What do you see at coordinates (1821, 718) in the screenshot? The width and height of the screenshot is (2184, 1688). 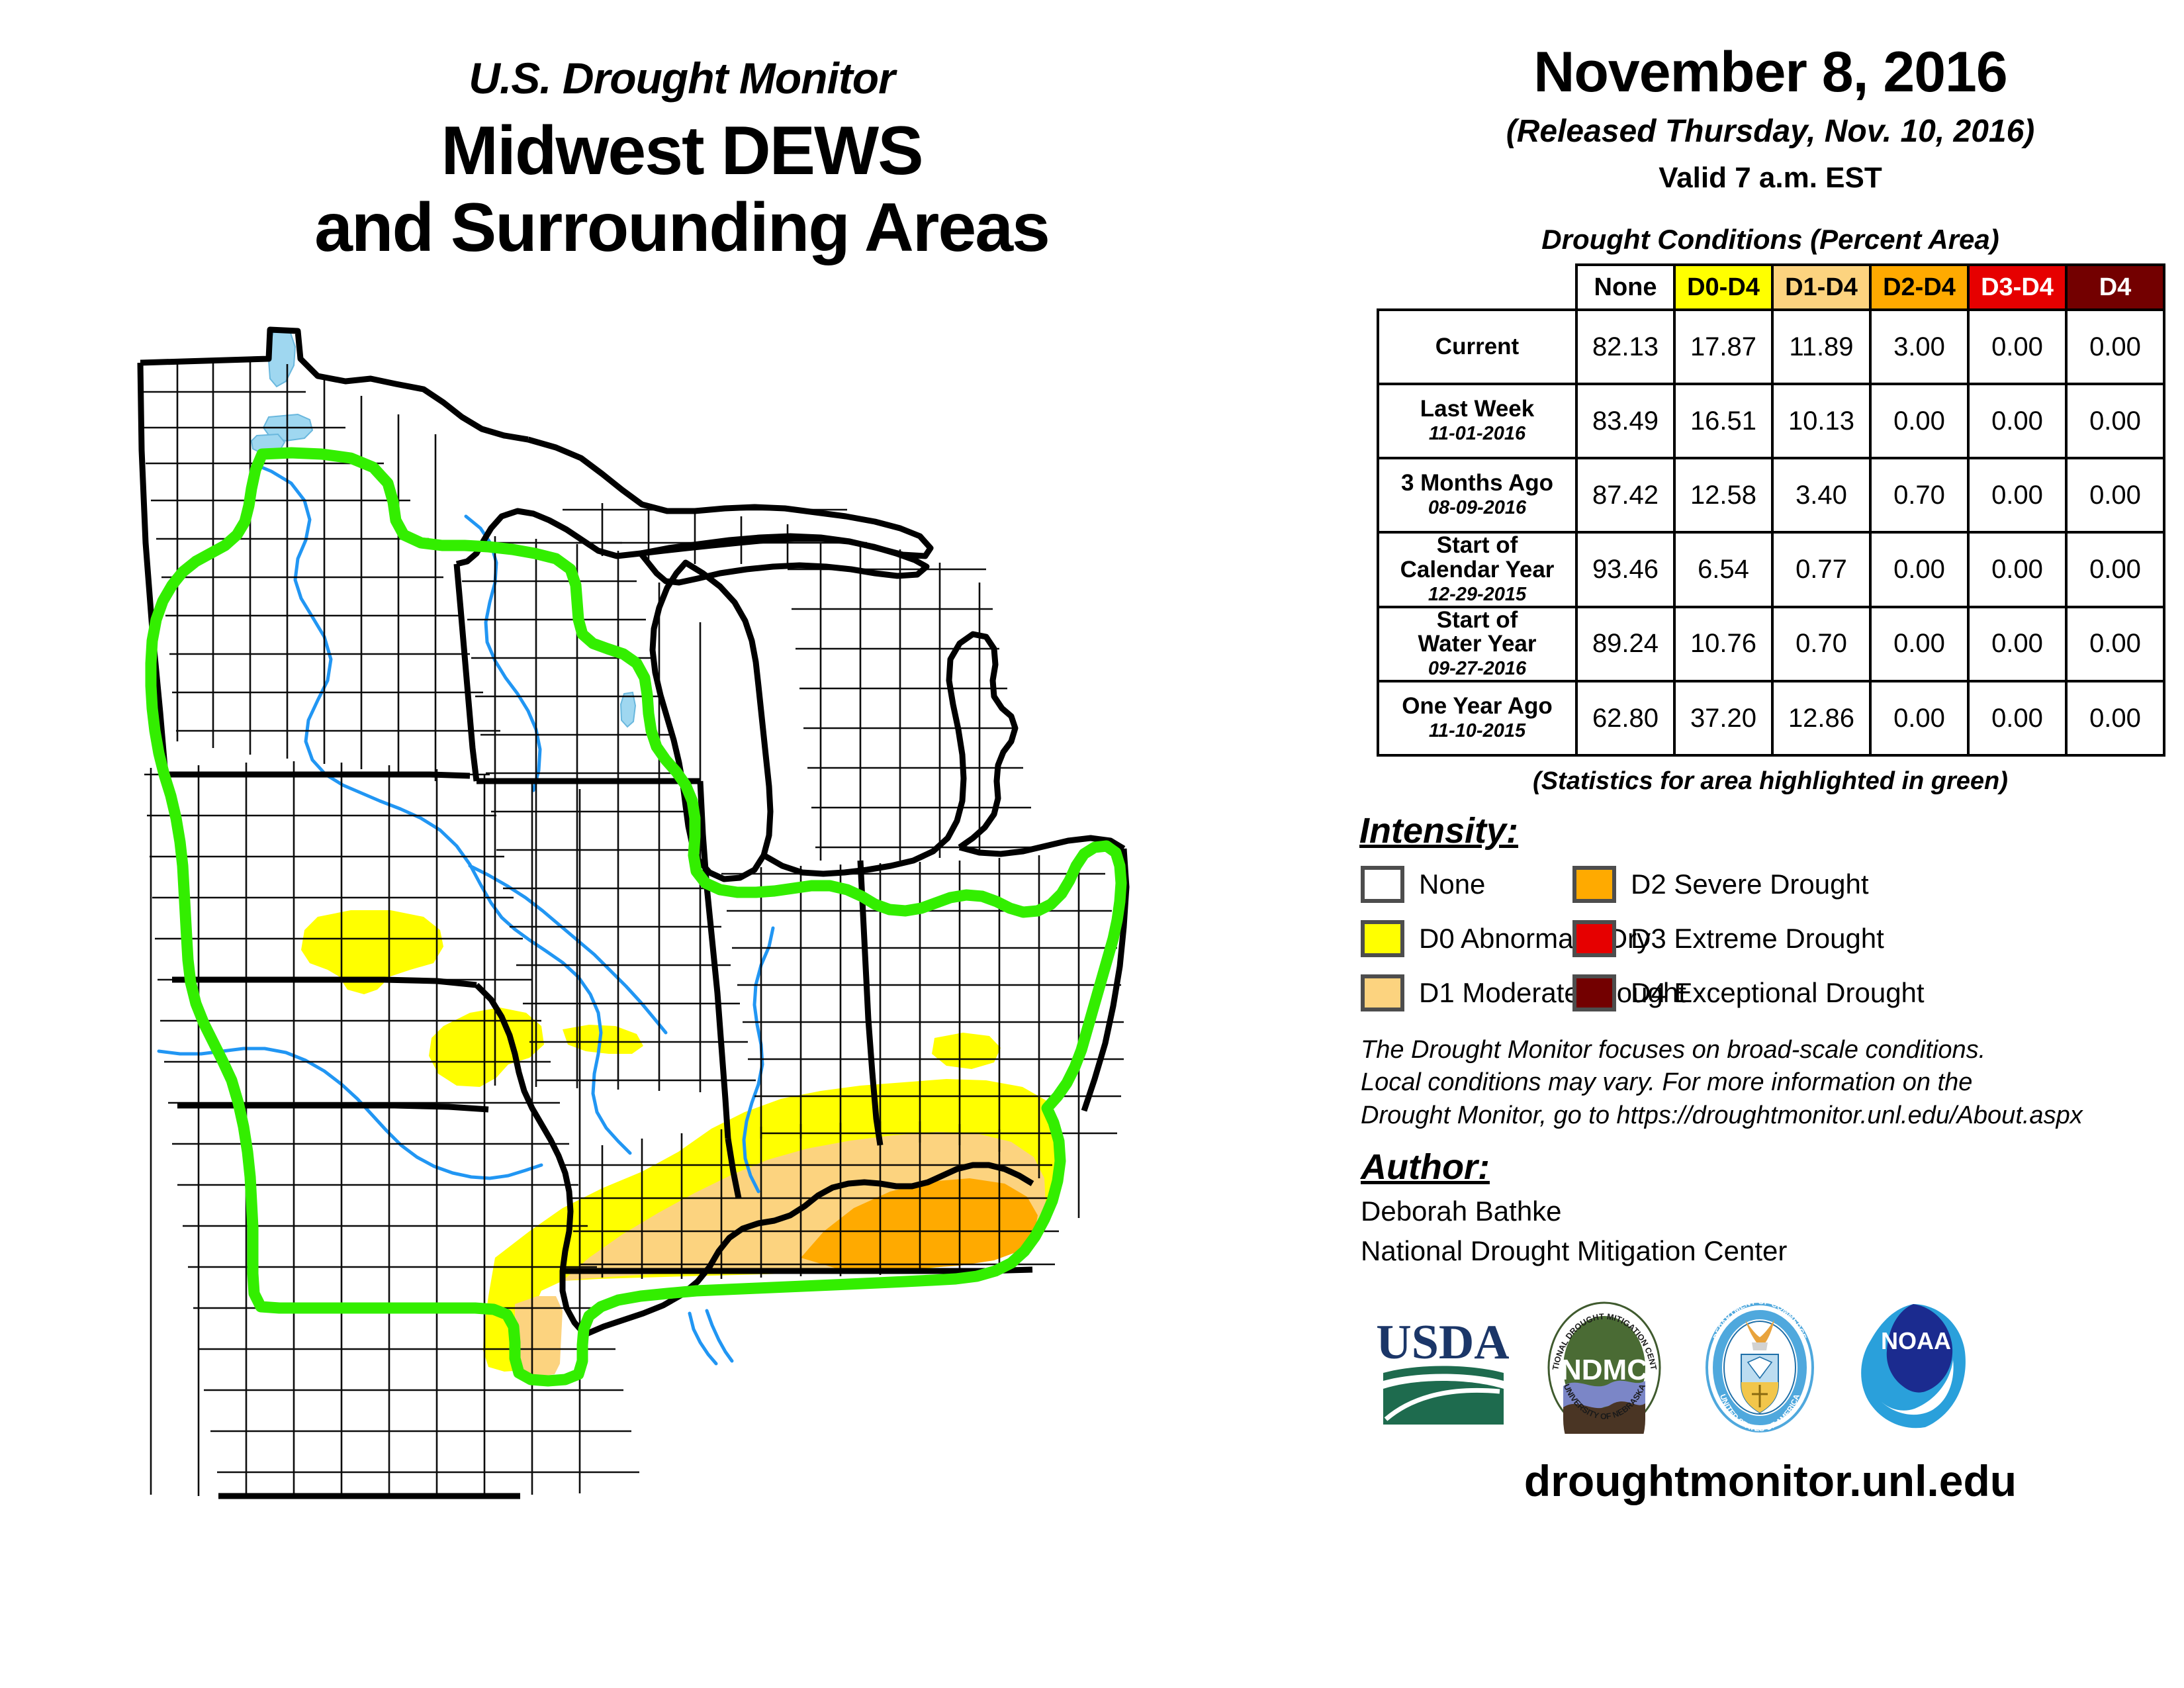 I see `cell-d1d4: 12.86` at bounding box center [1821, 718].